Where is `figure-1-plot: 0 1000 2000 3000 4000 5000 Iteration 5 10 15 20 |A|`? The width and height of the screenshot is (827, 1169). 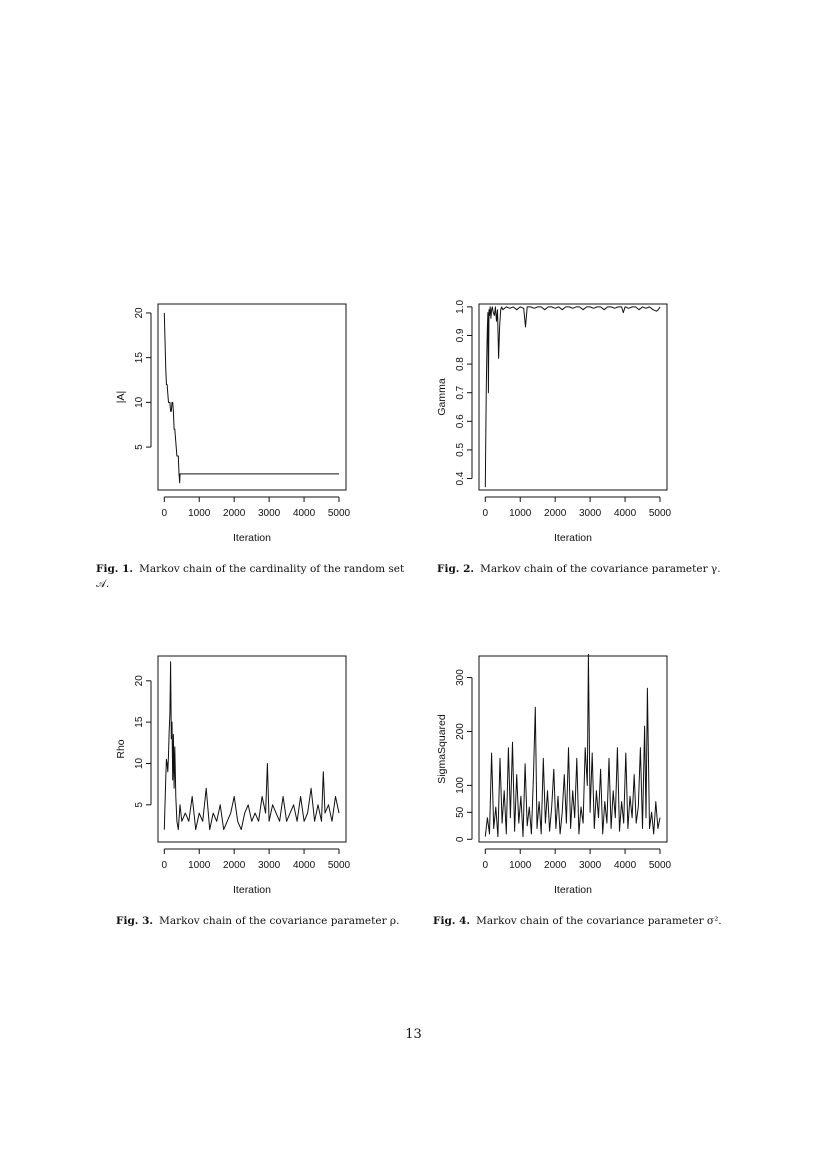
figure-1-plot: 0 1000 2000 3000 4000 5000 Iteration 5 10 15 20 |A| is located at coordinates (238, 419).